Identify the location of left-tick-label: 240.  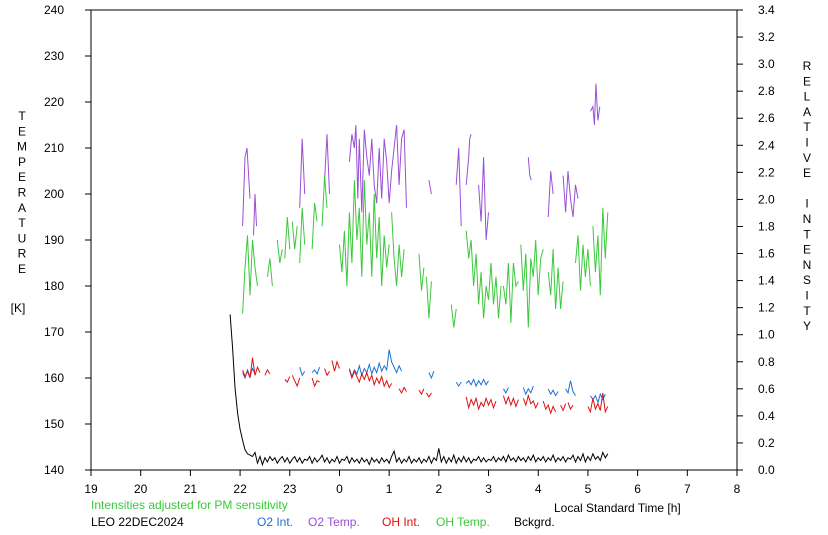
(54, 10).